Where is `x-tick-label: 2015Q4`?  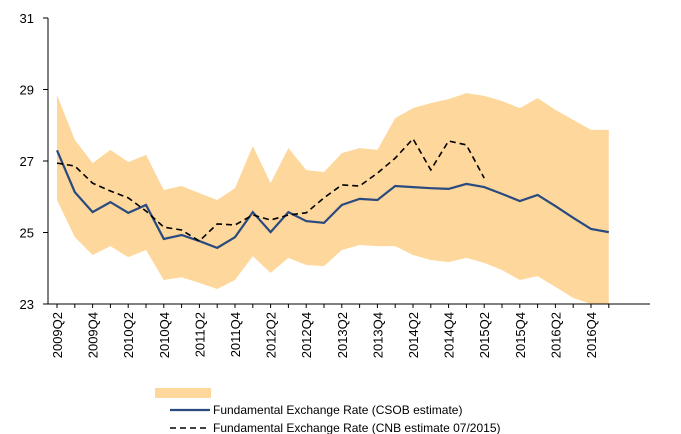 x-tick-label: 2015Q4 is located at coordinates (520, 335).